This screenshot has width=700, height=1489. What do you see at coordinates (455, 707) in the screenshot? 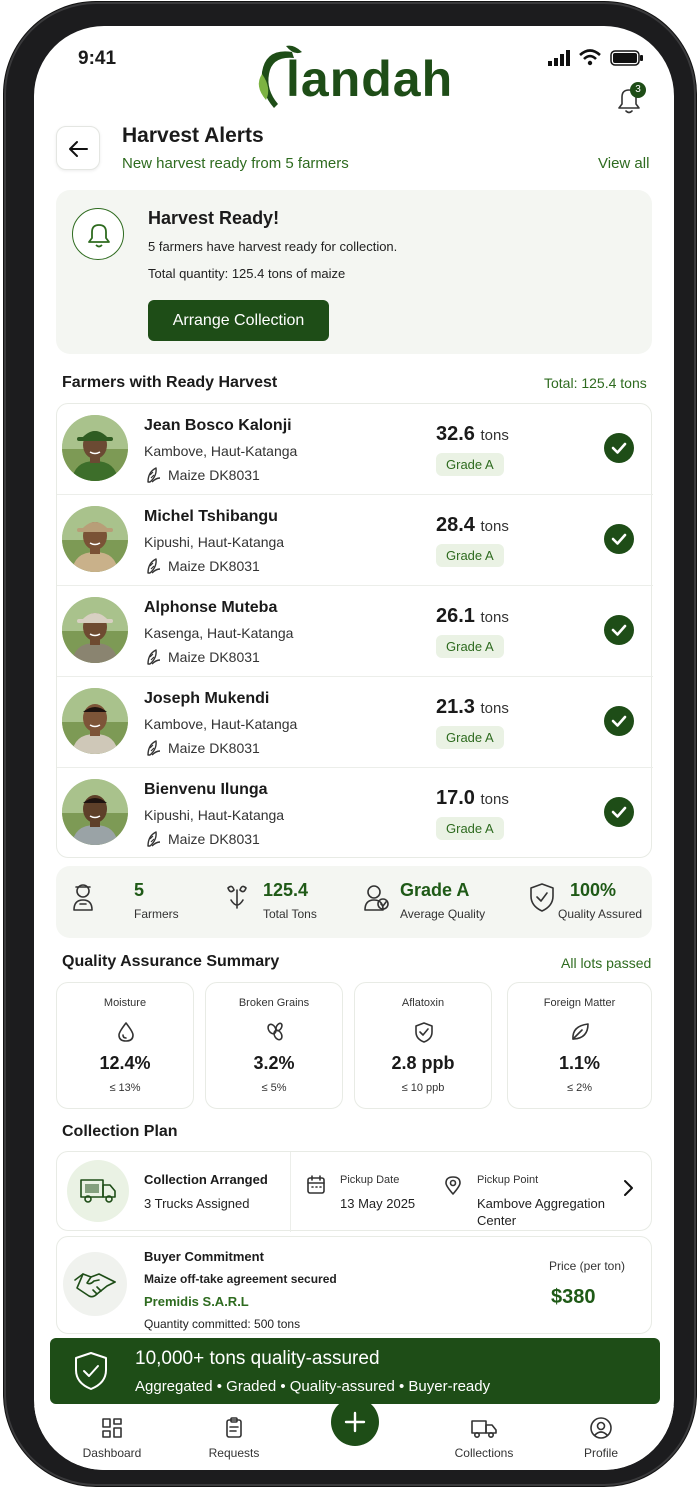
I see `quantity-value: 21.3` at bounding box center [455, 707].